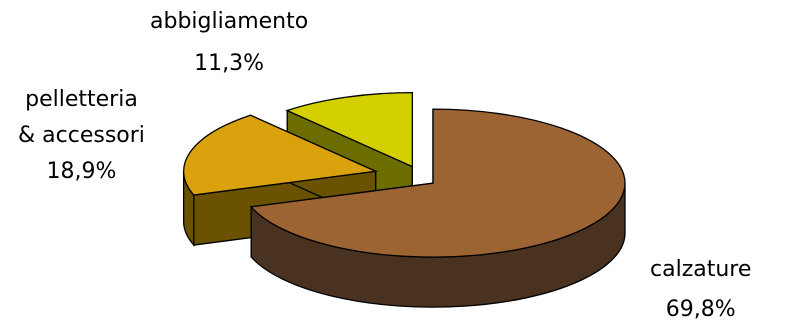  Describe the element at coordinates (229, 43) in the screenshot. I see `label-abbigliamento: abbigliamento 11,3%` at that location.